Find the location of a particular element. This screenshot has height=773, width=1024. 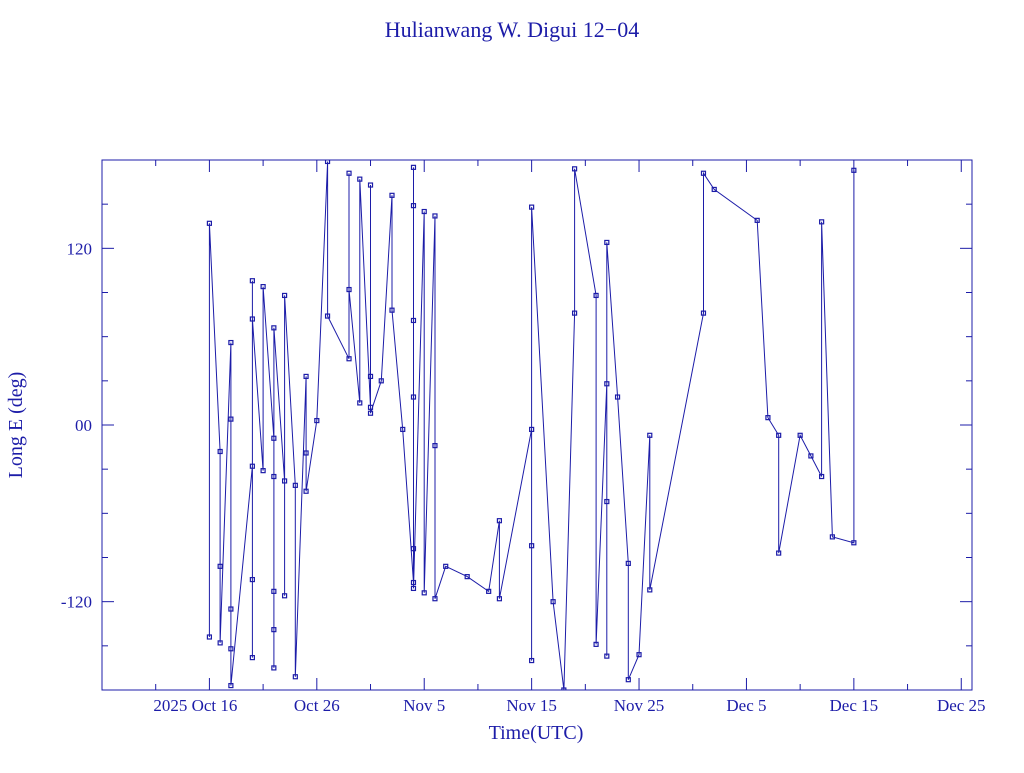

x-axis-label: Time(UTC) is located at coordinates (536, 733).